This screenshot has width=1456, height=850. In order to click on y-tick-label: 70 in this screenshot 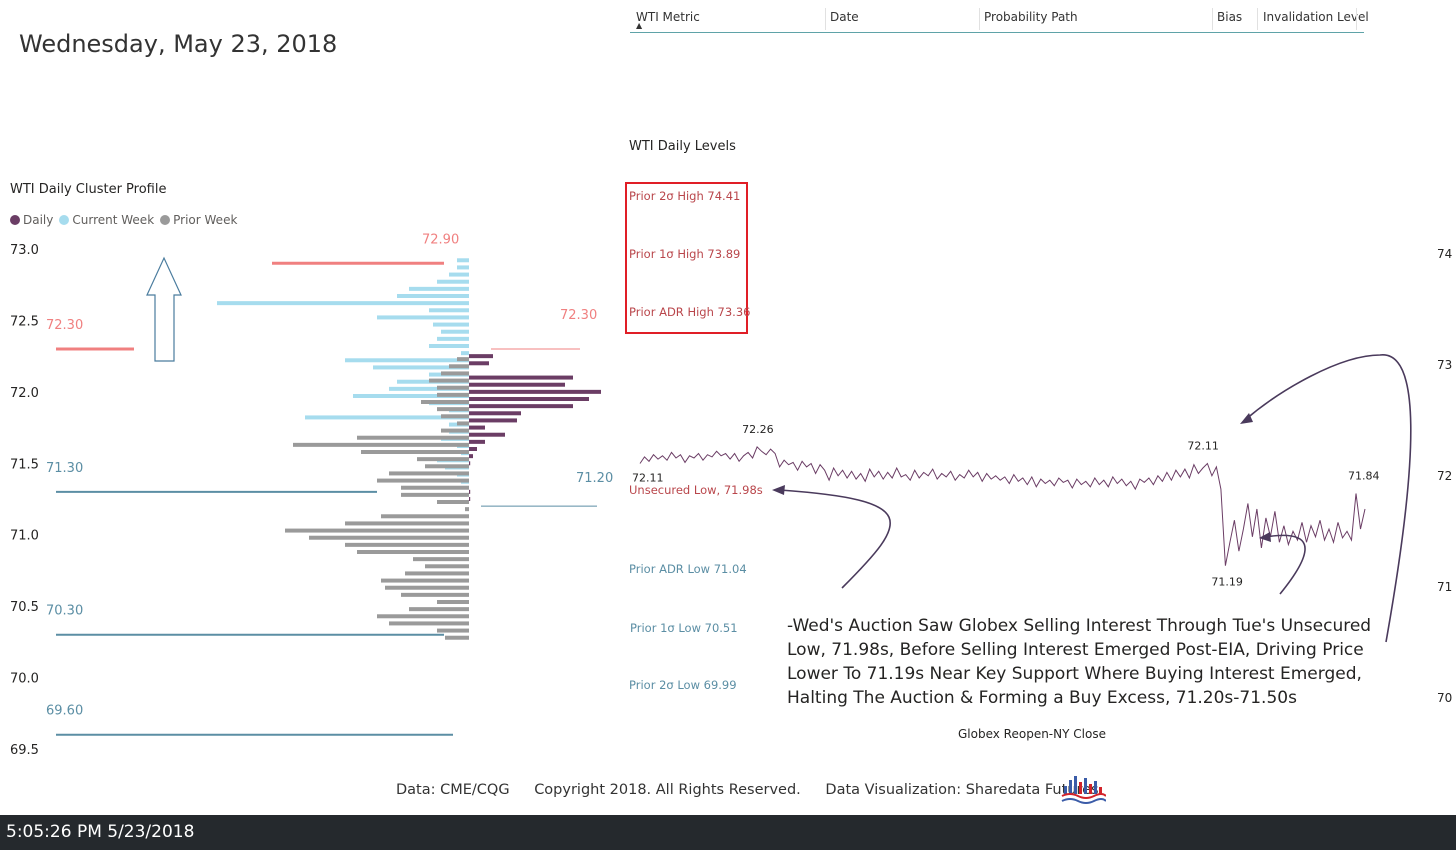, I will do `click(1444, 698)`.